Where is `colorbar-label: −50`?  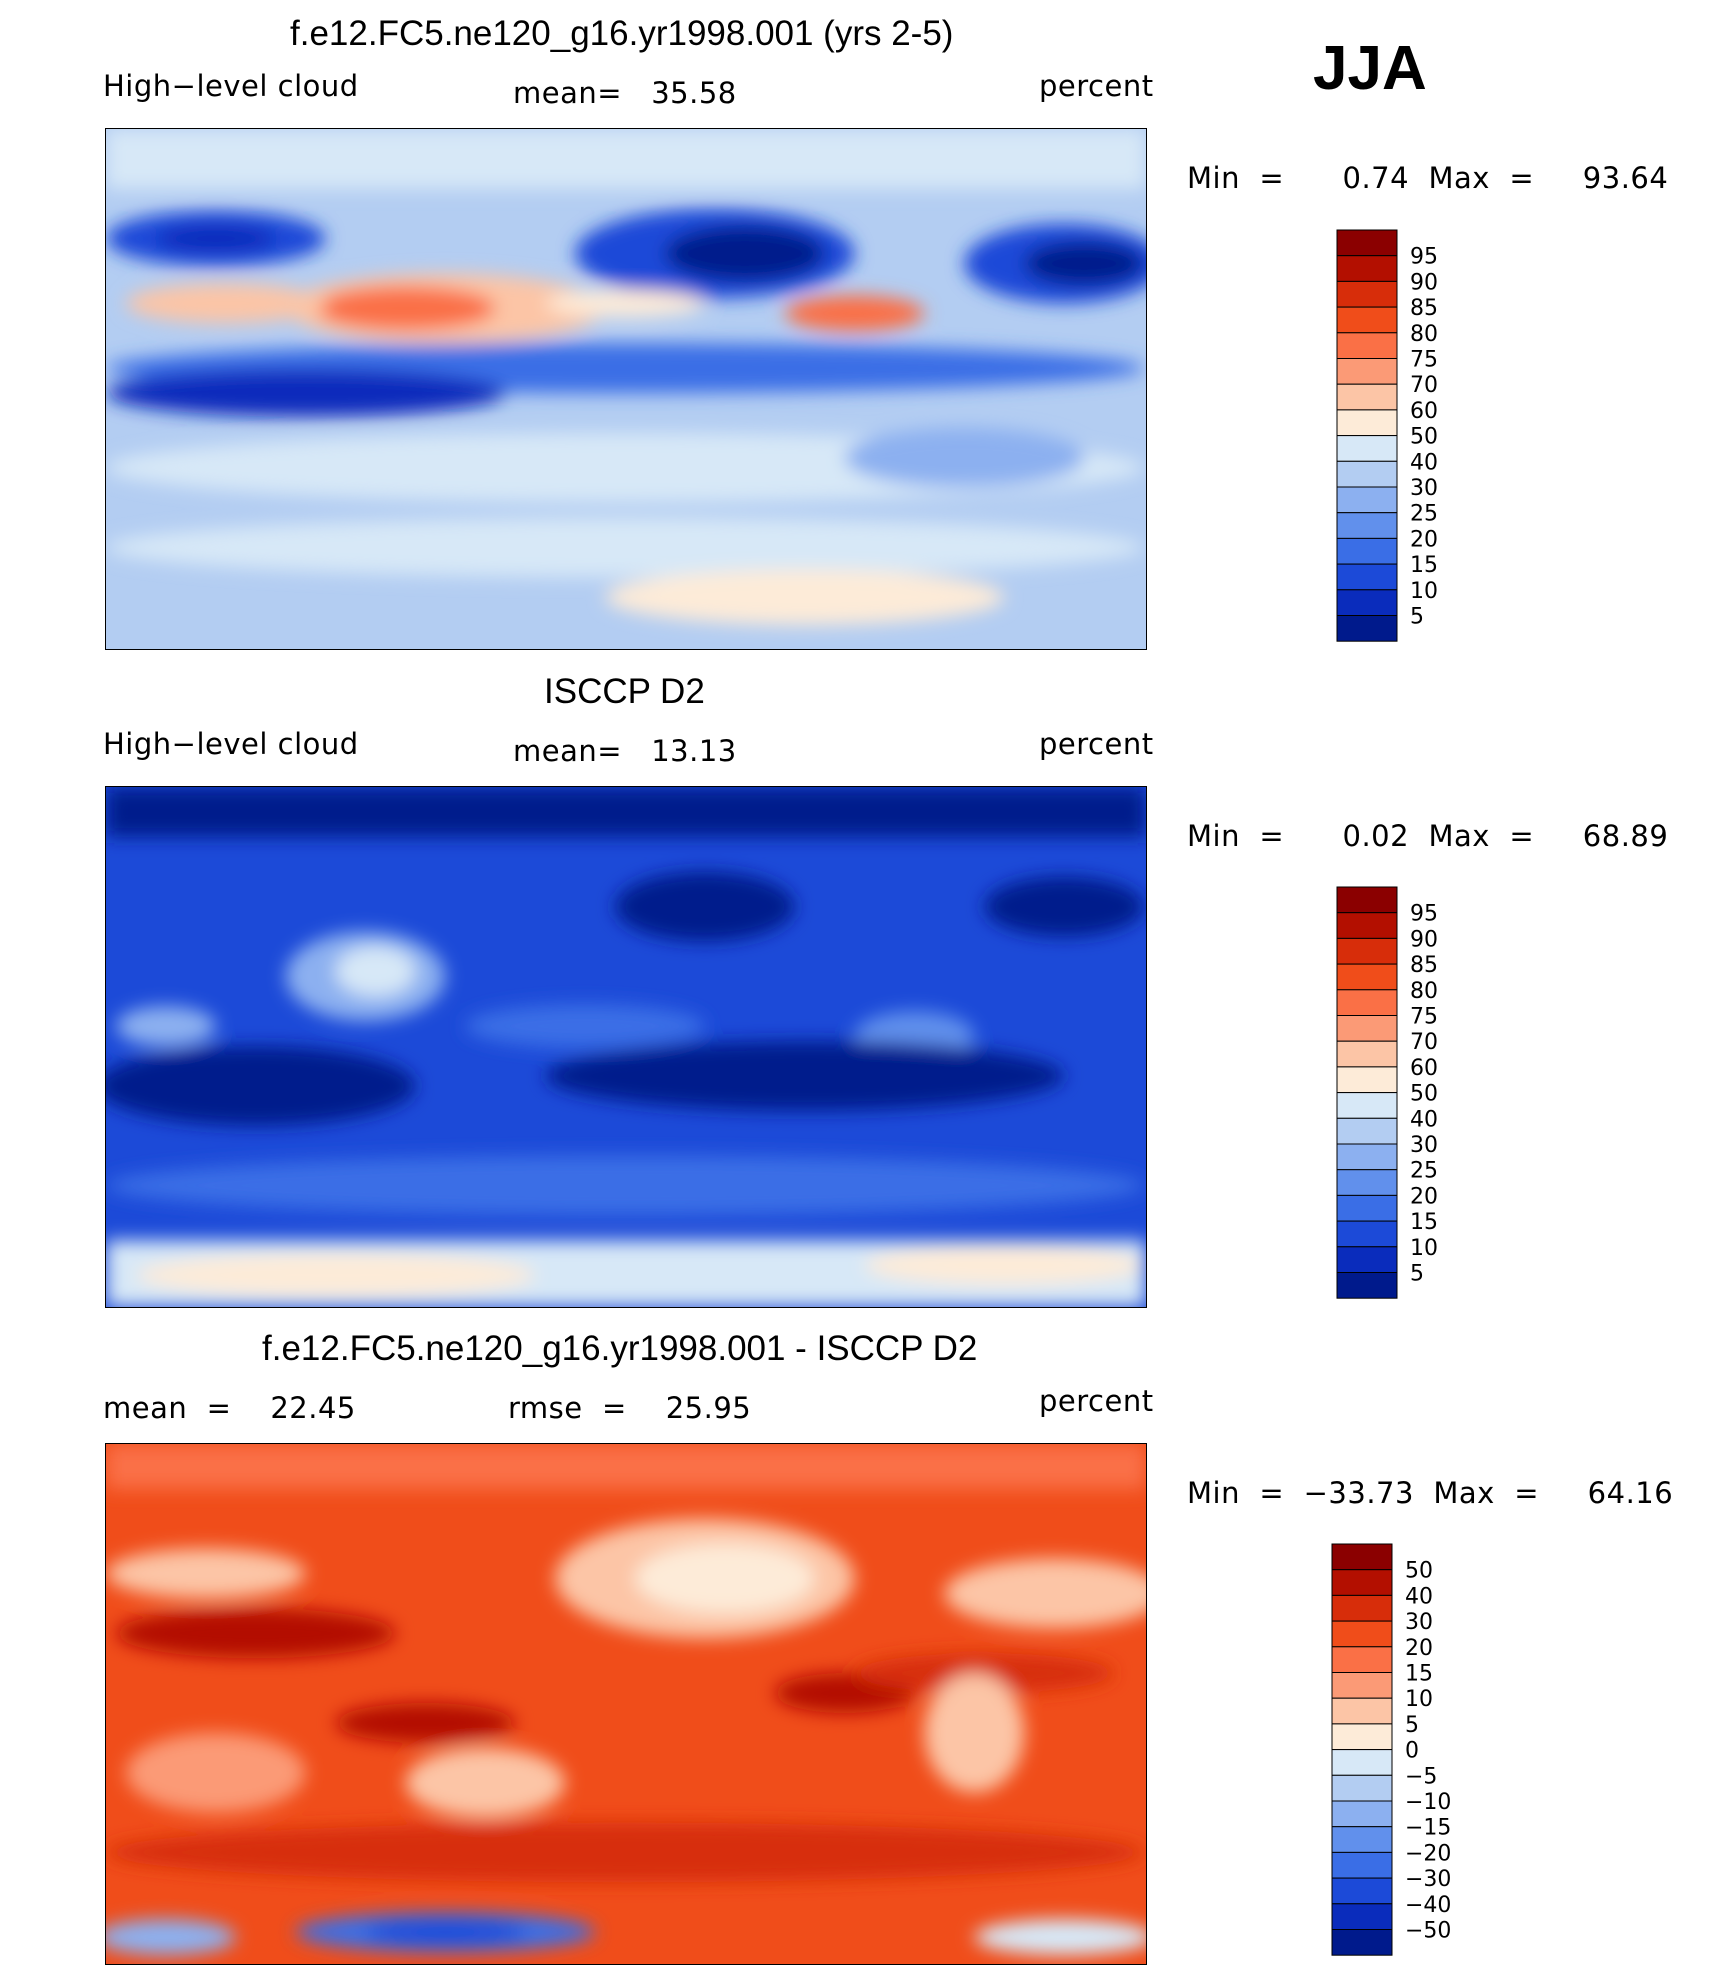
colorbar-label: −50 is located at coordinates (1428, 1931).